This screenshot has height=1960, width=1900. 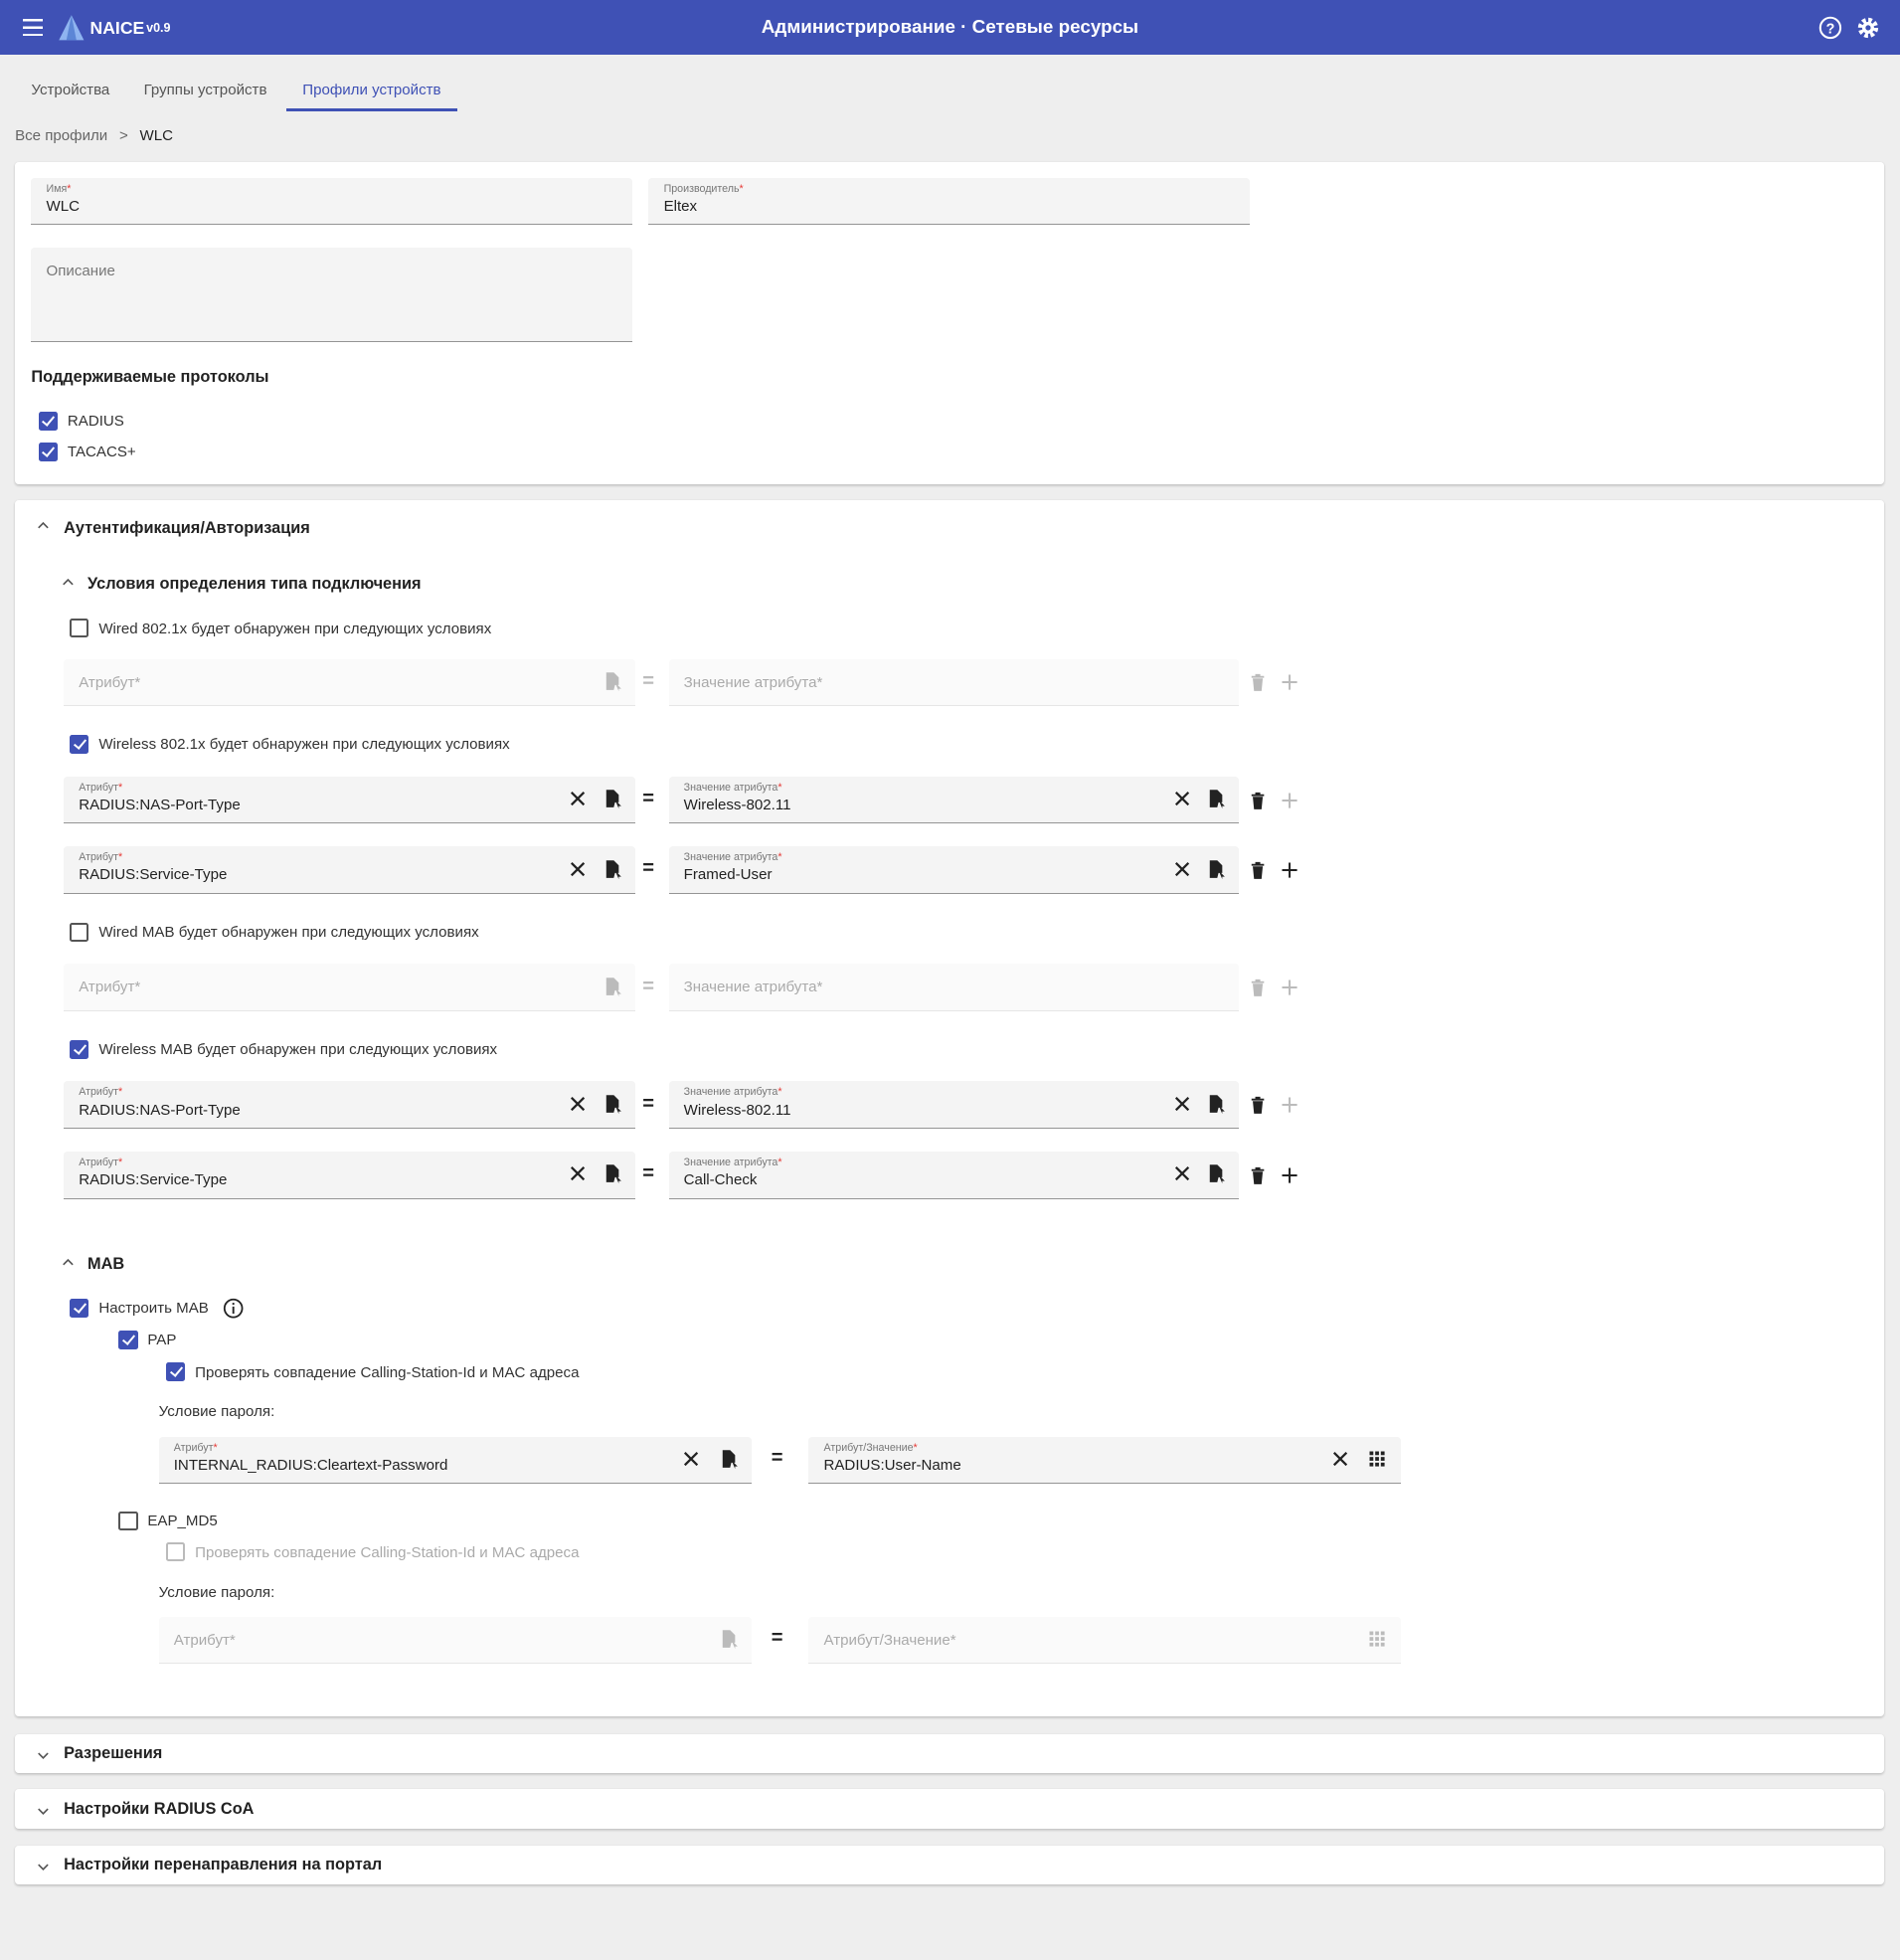 What do you see at coordinates (371, 89) in the screenshot?
I see `tab-device-profiles: Профили устройств` at bounding box center [371, 89].